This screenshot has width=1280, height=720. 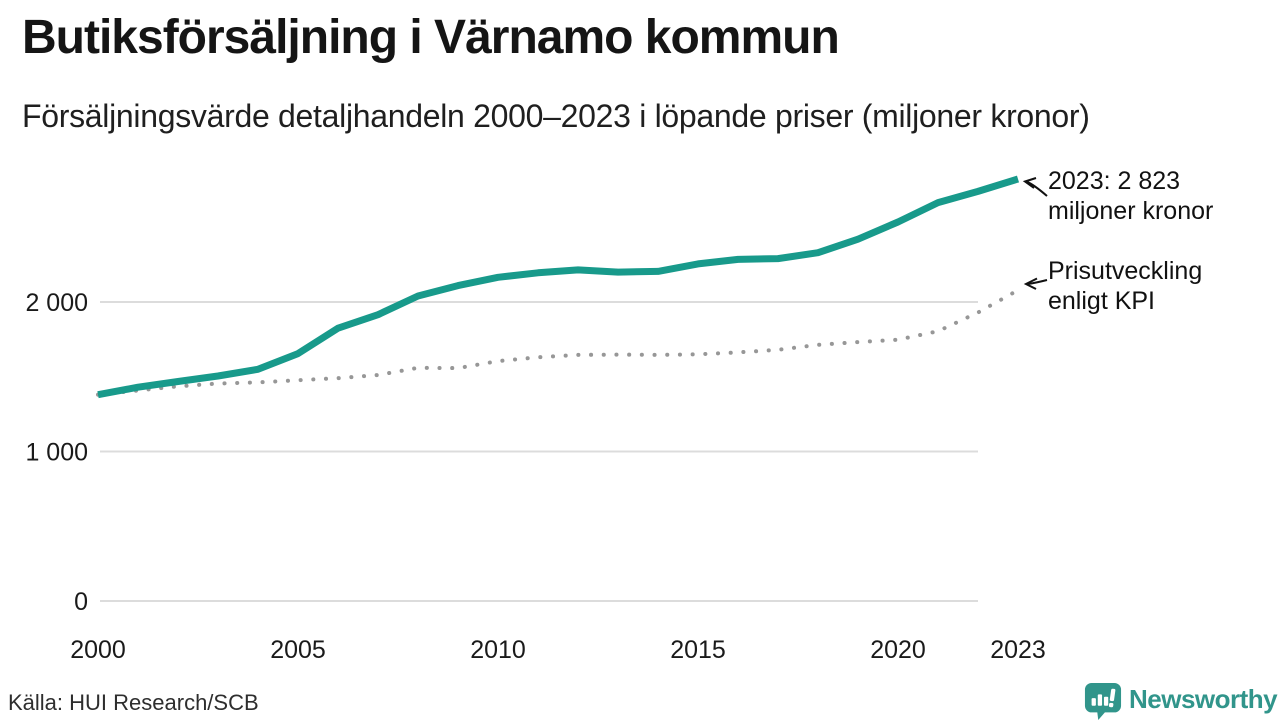 What do you see at coordinates (1018, 650) in the screenshot?
I see `x-tick-label: 2023` at bounding box center [1018, 650].